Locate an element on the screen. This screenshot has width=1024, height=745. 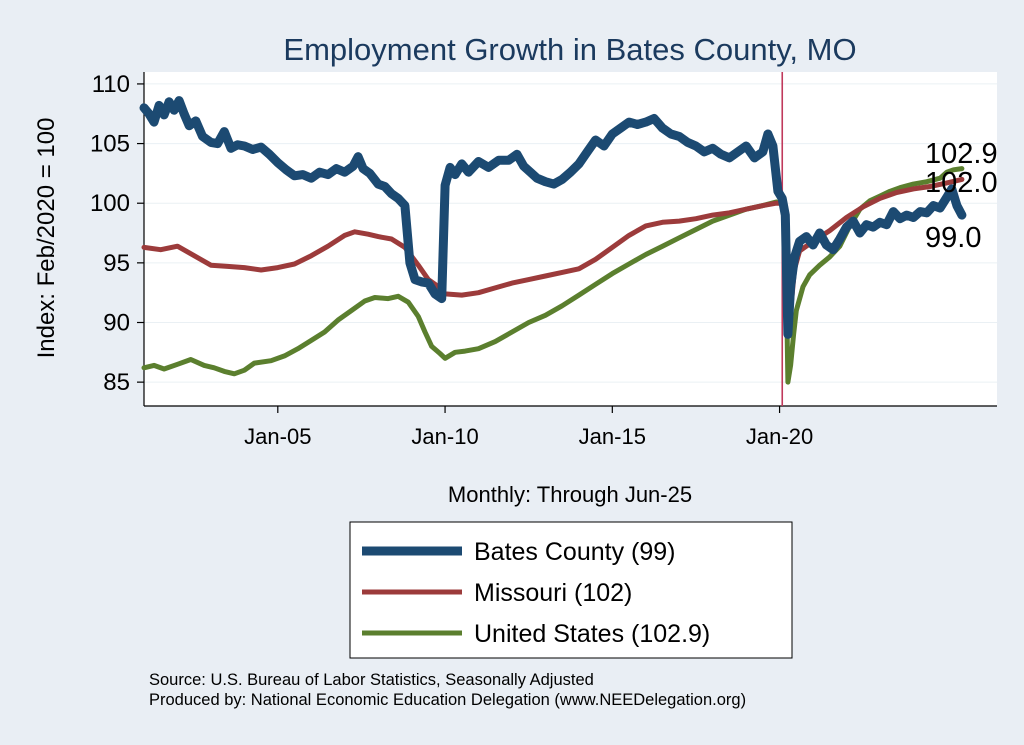
x-tick-label-jan-20: Jan-20 is located at coordinates (779, 436).